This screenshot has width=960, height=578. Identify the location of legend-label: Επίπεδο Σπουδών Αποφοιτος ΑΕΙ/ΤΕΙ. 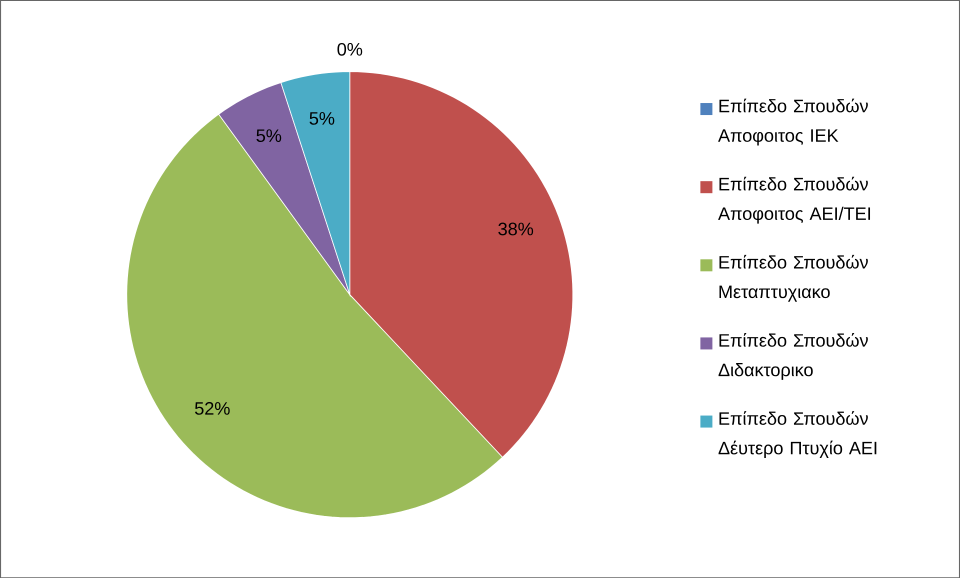
(794, 200).